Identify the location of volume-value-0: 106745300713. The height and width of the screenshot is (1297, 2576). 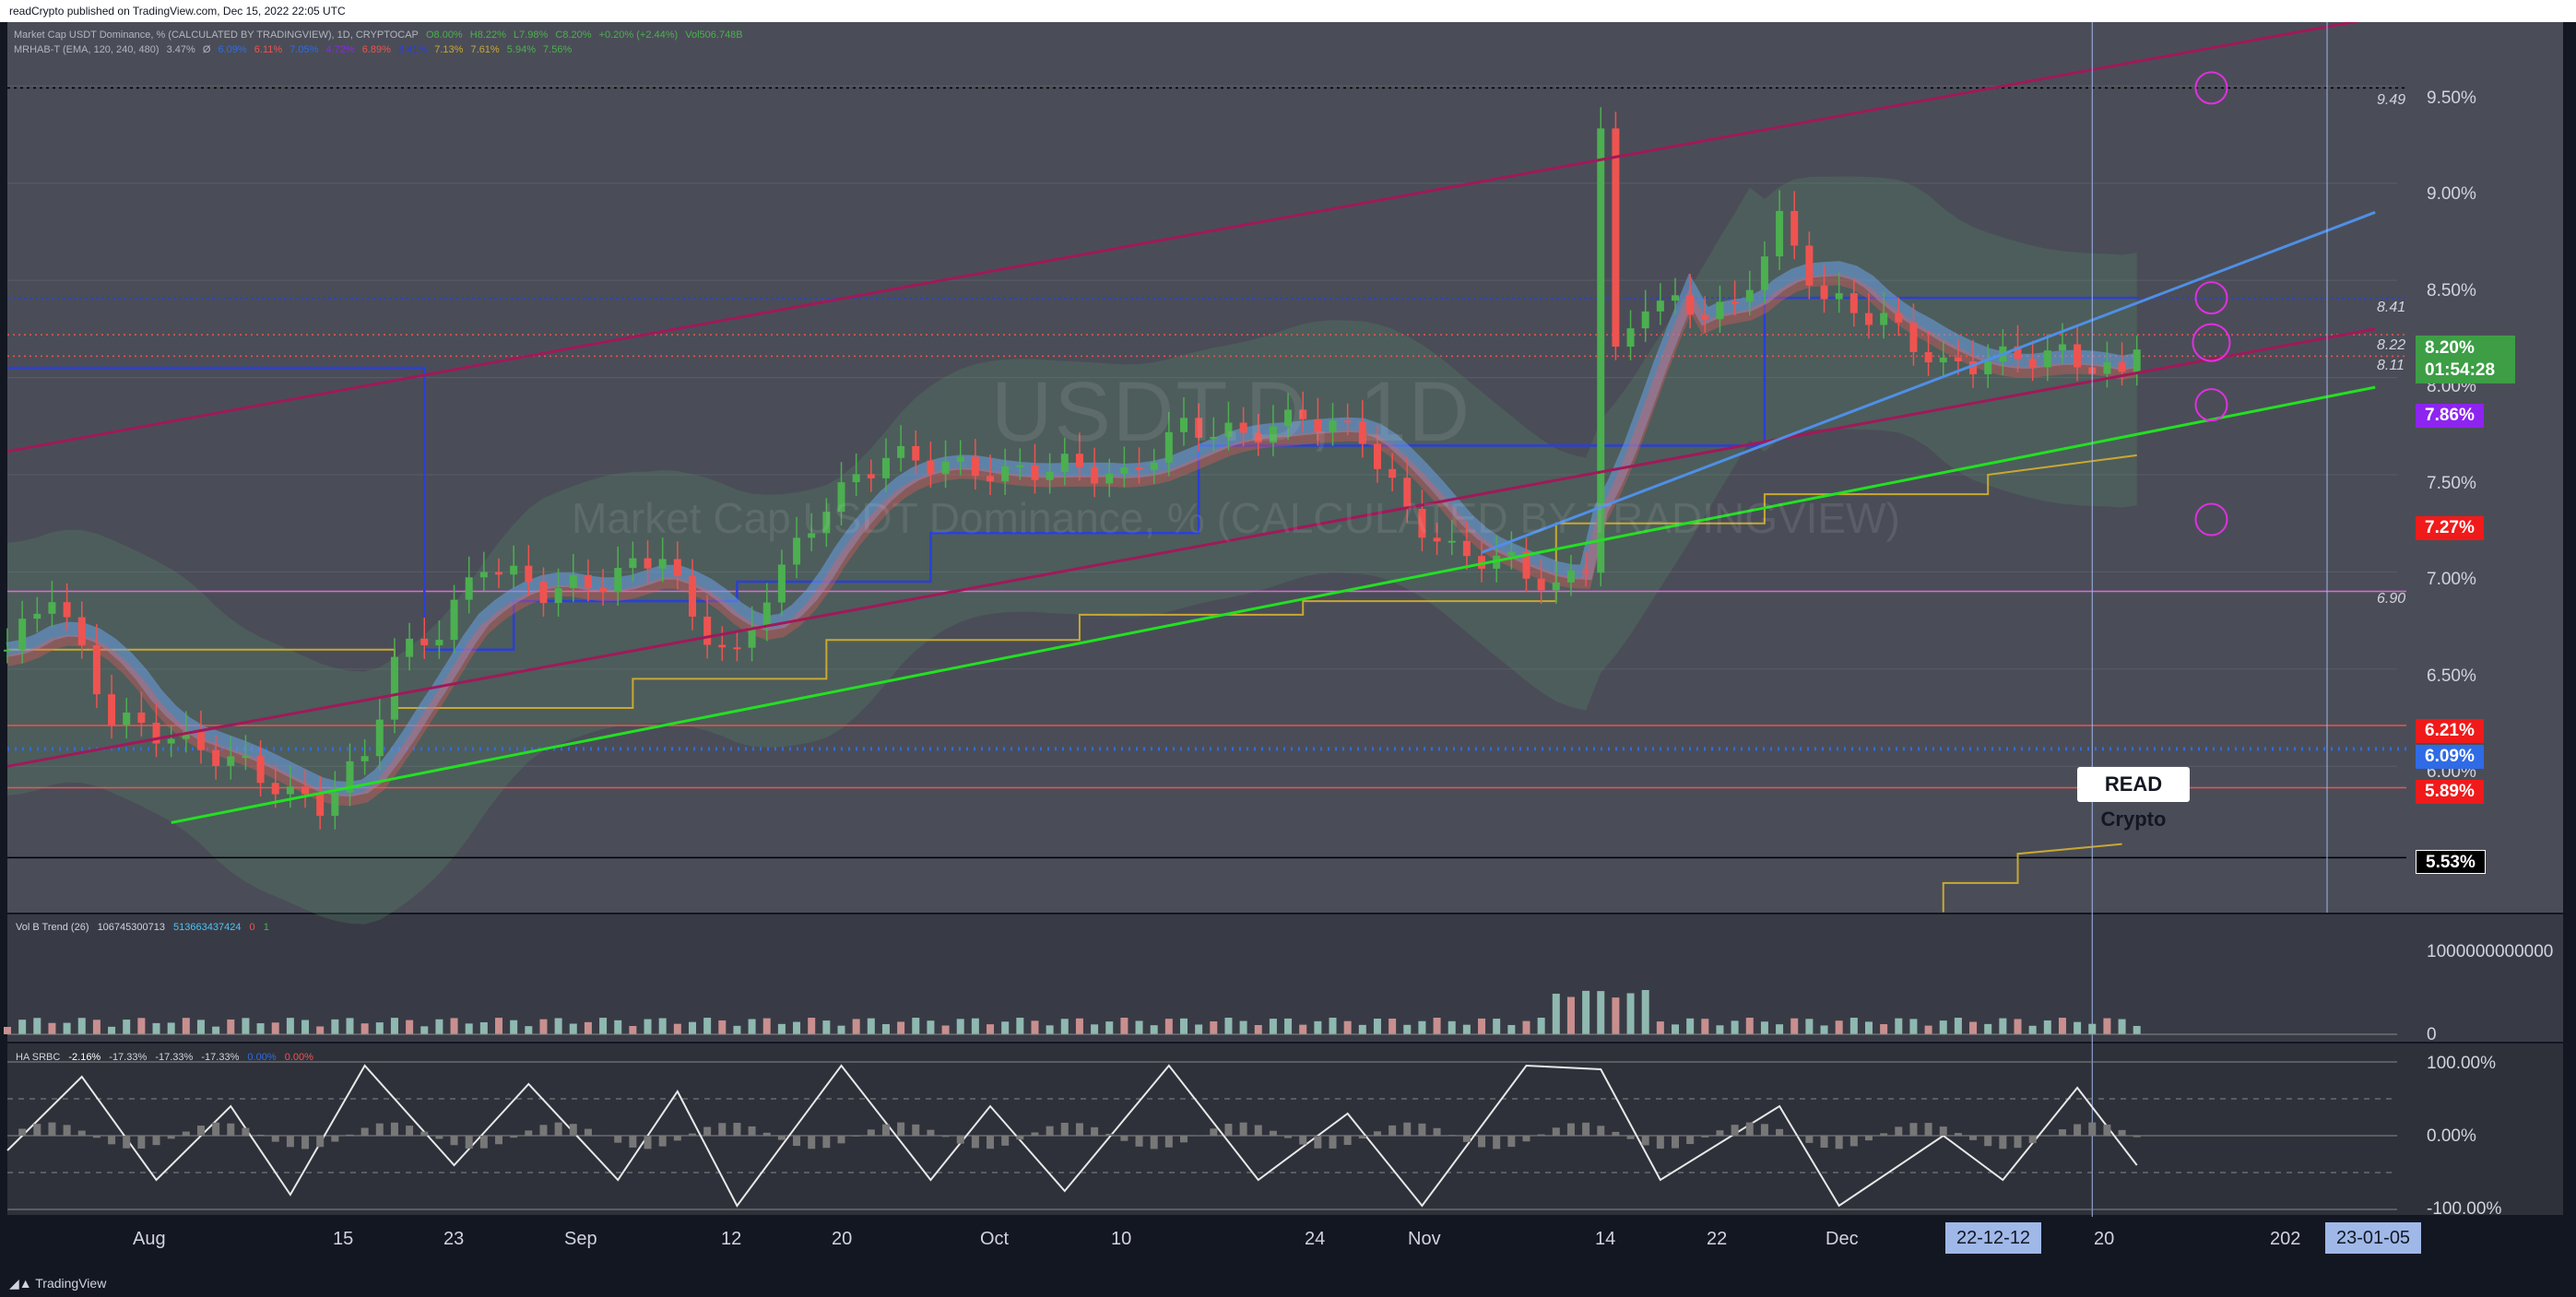
(131, 927).